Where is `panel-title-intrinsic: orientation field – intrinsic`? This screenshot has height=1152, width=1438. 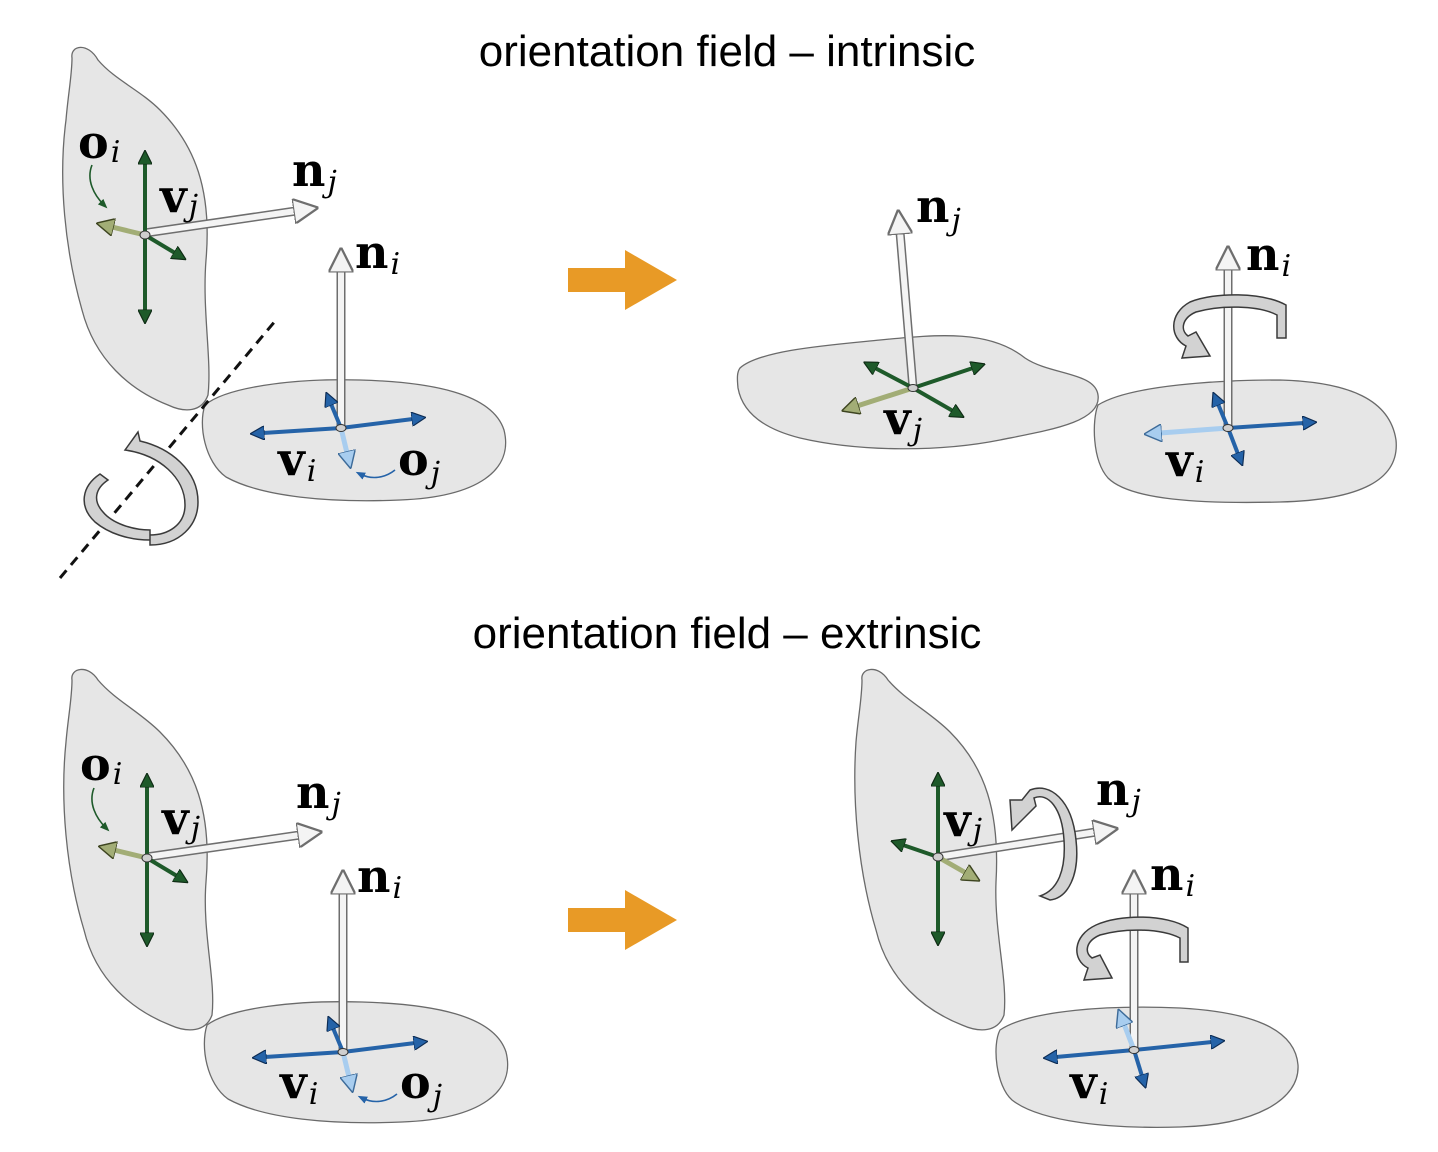
panel-title-intrinsic: orientation field – intrinsic is located at coordinates (727, 51).